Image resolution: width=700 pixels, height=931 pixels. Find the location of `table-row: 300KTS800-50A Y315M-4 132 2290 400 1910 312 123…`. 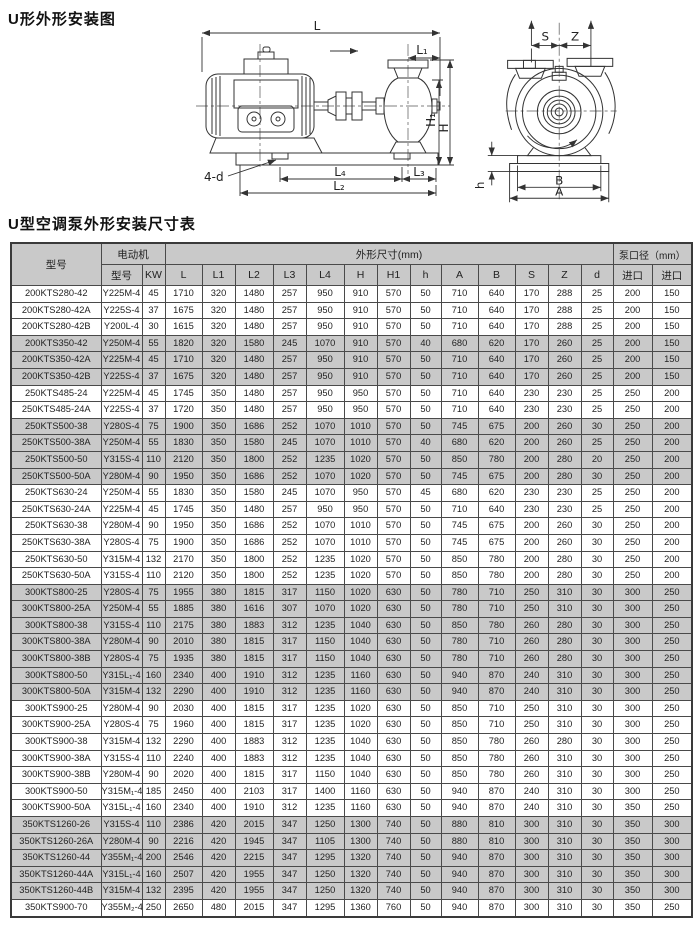

table-row: 300KTS800-50A Y315M-4 132 2290 400 1910 312 123… is located at coordinates (351, 692).